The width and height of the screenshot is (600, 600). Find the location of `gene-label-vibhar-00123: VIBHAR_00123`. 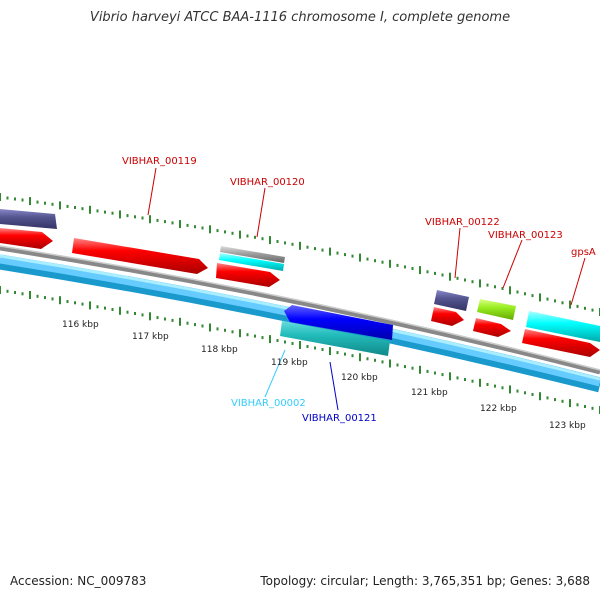

gene-label-vibhar-00123: VIBHAR_00123 is located at coordinates (525, 235).